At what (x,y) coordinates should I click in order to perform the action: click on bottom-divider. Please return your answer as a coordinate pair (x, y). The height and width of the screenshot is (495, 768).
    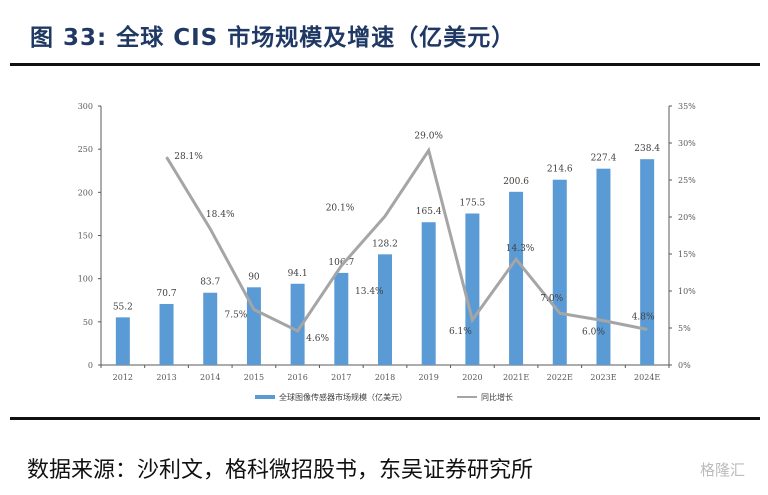
    Looking at the image, I should click on (385, 418).